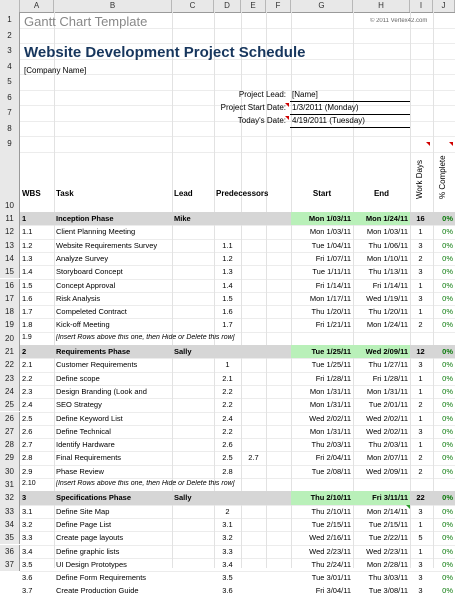 Image resolution: width=455 pixels, height=595 pixels. Describe the element at coordinates (227, 285) in the screenshot. I see `task-predecessor: 1.4` at that location.